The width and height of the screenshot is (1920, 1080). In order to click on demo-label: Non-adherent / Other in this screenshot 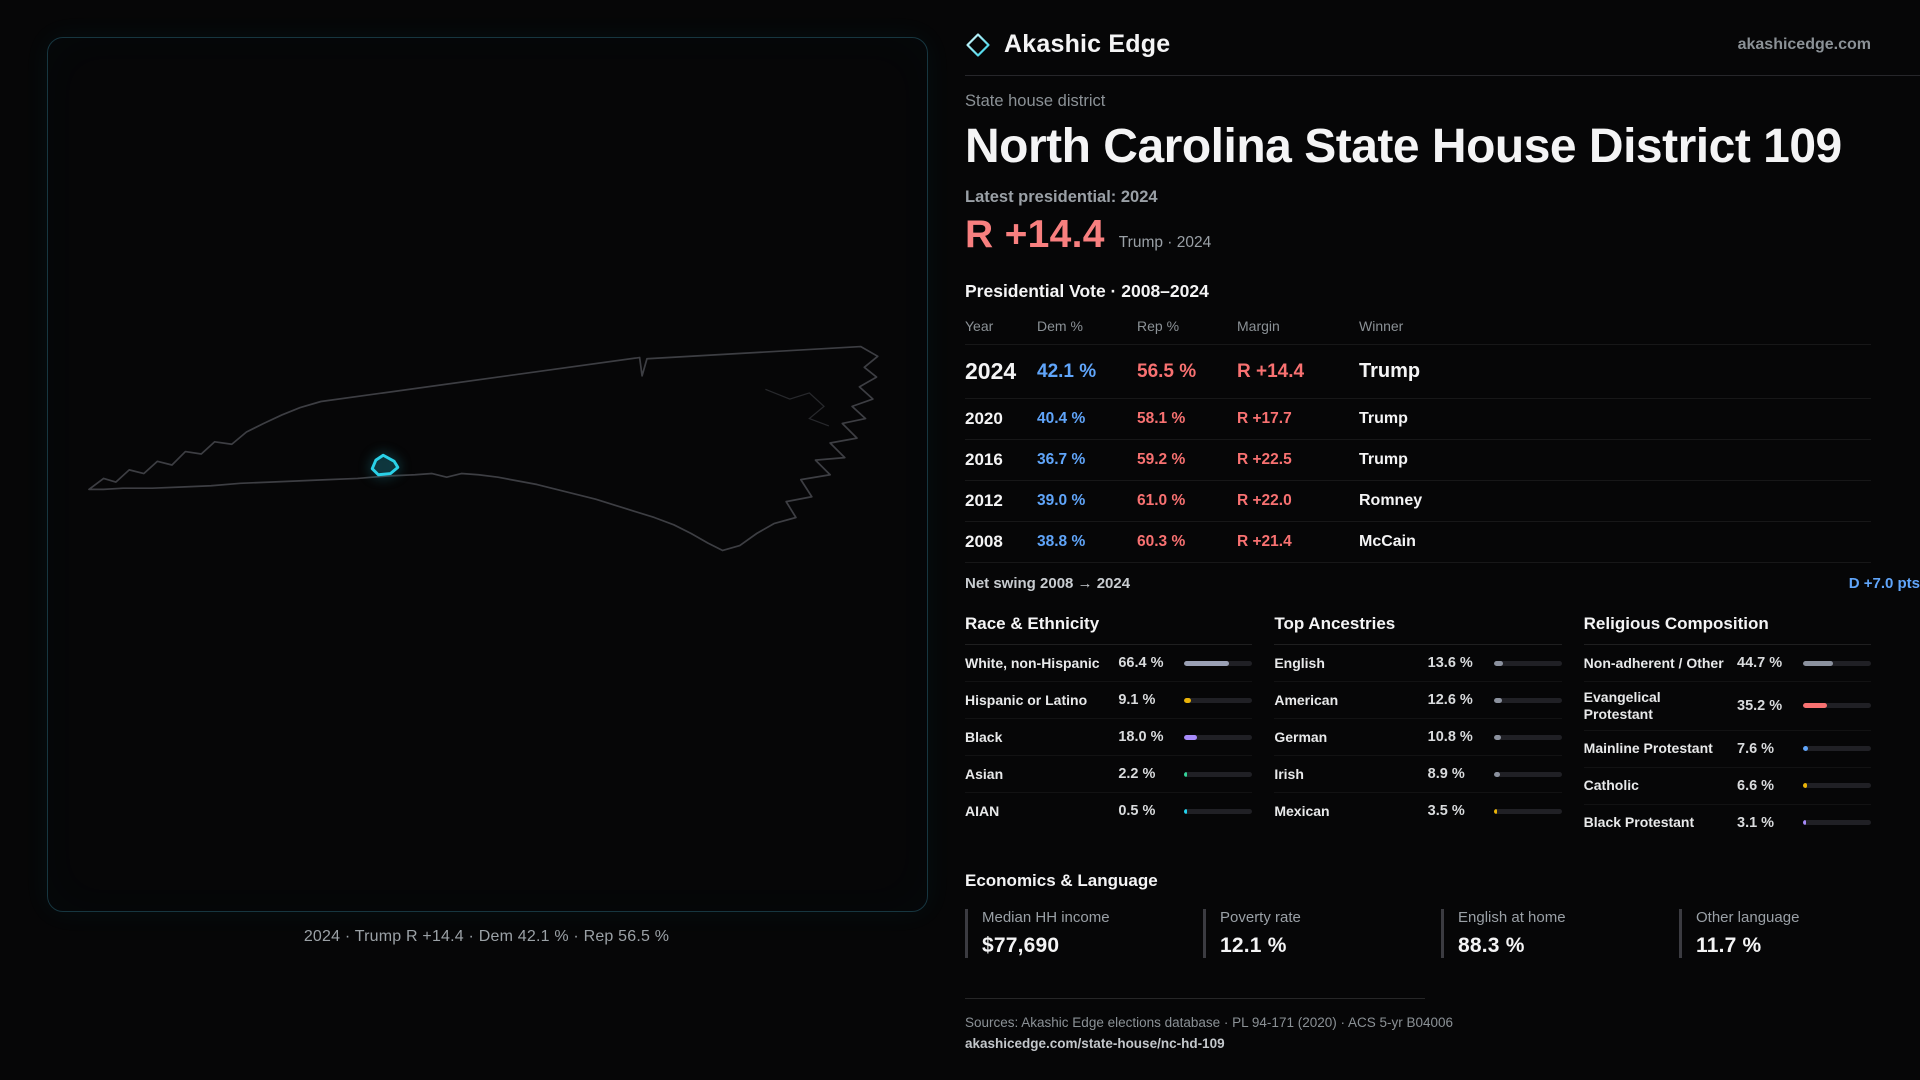, I will do `click(1653, 662)`.